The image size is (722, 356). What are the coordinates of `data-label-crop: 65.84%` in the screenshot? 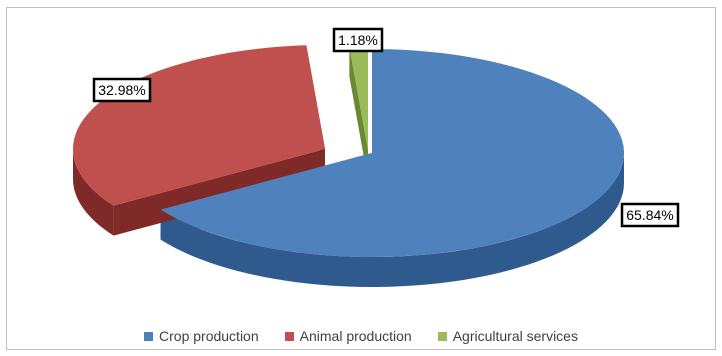 It's located at (650, 215).